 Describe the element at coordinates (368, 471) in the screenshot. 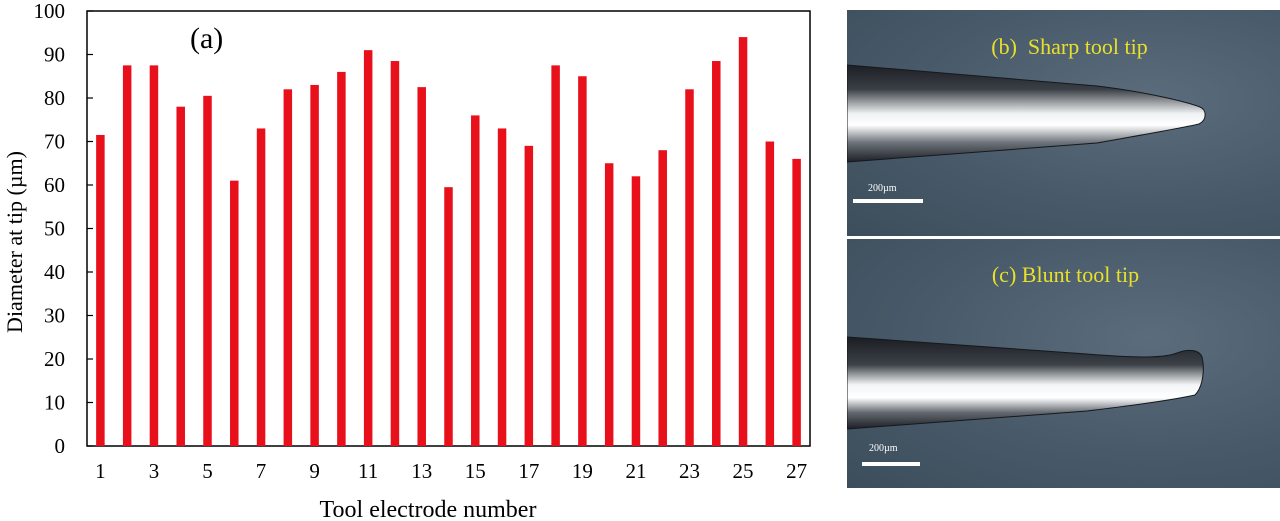

I see `x-tick-label: 11` at that location.